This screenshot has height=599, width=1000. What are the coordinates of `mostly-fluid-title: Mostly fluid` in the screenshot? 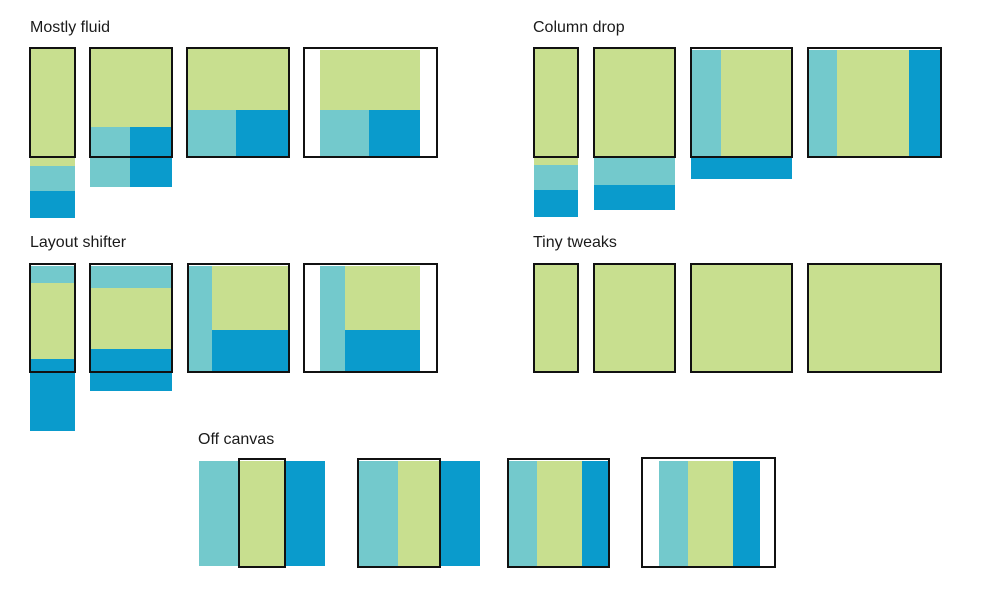 It's located at (70, 27).